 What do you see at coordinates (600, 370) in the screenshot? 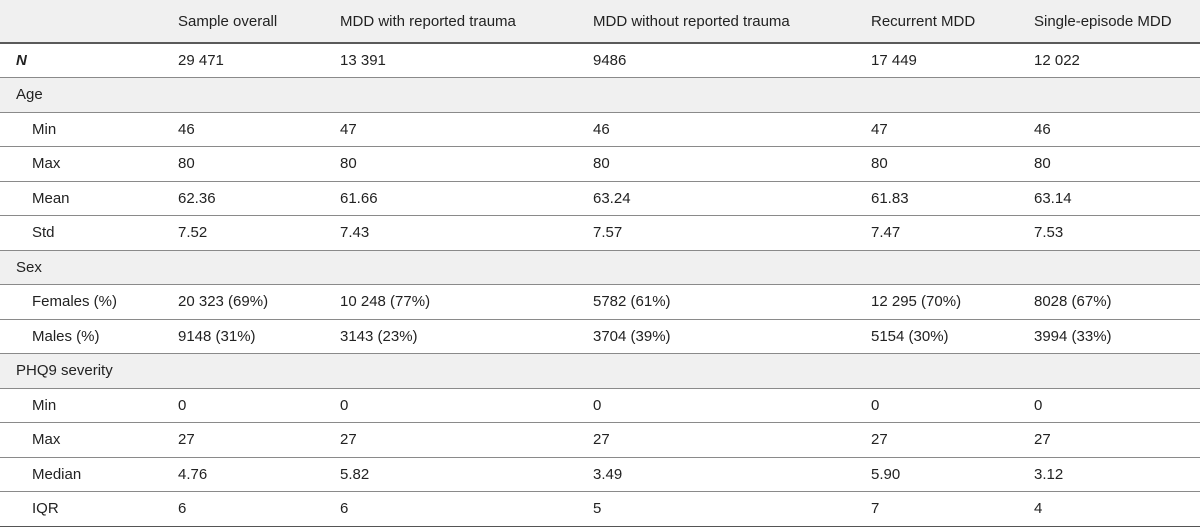
I see `section-row: PHQ9 severity` at bounding box center [600, 370].